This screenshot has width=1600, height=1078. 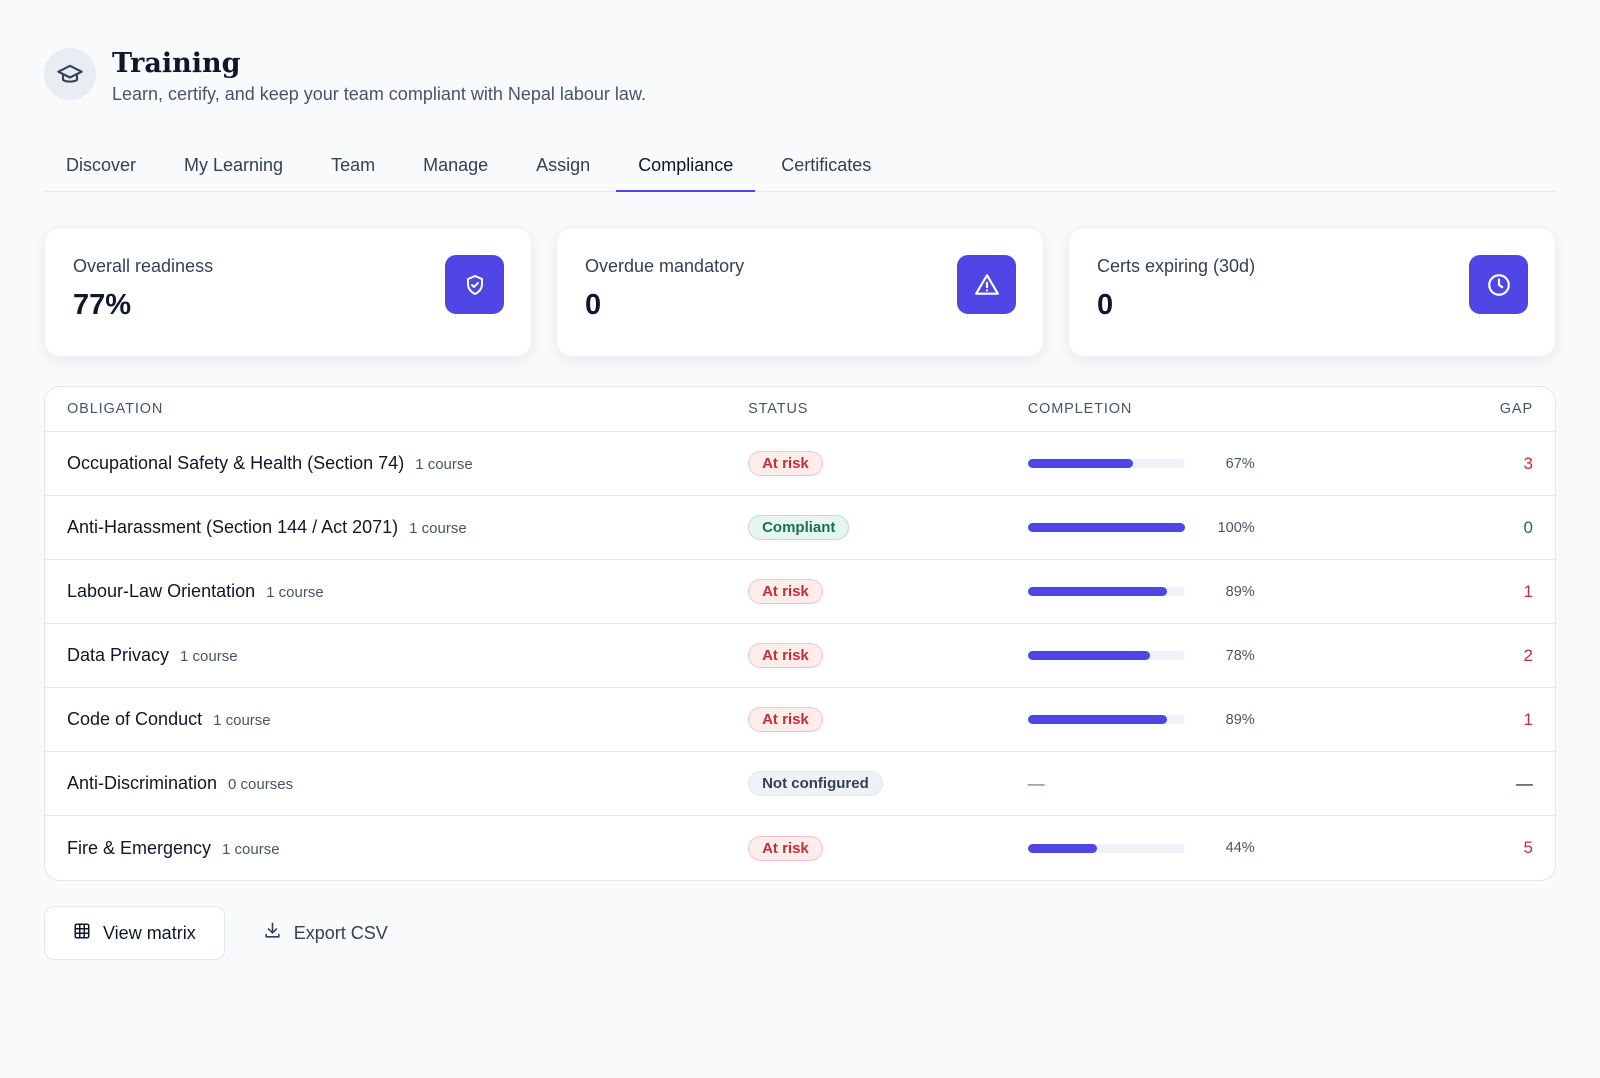 What do you see at coordinates (778, 409) in the screenshot?
I see `column-header-status: STATUS` at bounding box center [778, 409].